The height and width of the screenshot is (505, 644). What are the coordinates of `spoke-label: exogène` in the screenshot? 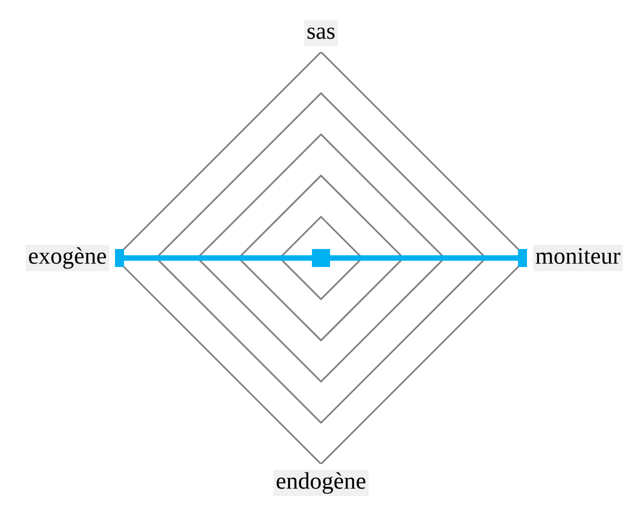 It's located at (67, 258).